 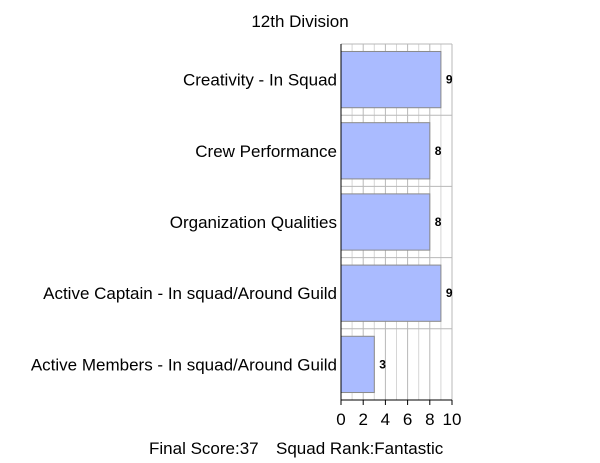 I want to click on value-labels: 9 8 8 9 3, so click(x=416, y=222).